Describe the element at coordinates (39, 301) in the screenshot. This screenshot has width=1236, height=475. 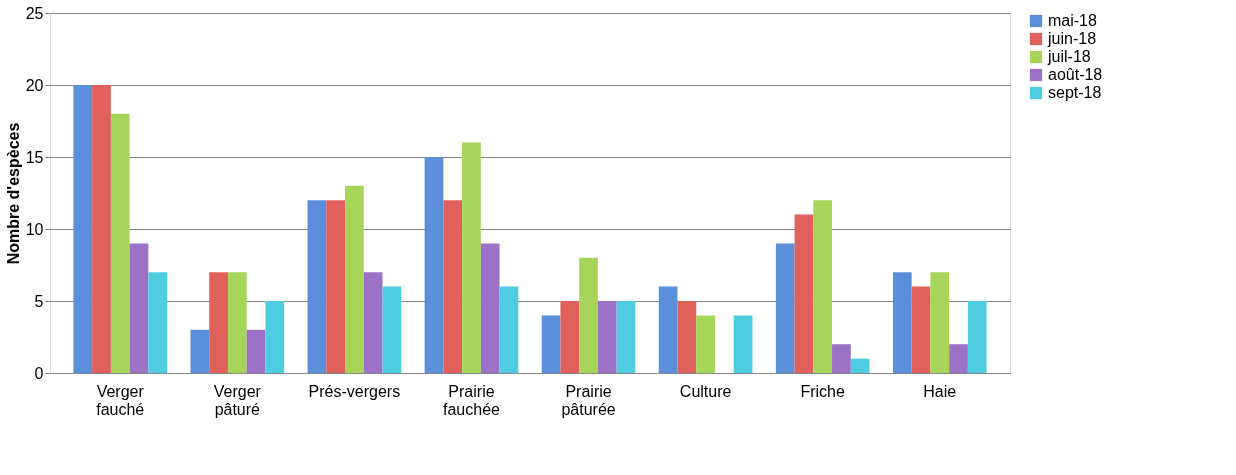
I see `y-tick-label: 5` at that location.